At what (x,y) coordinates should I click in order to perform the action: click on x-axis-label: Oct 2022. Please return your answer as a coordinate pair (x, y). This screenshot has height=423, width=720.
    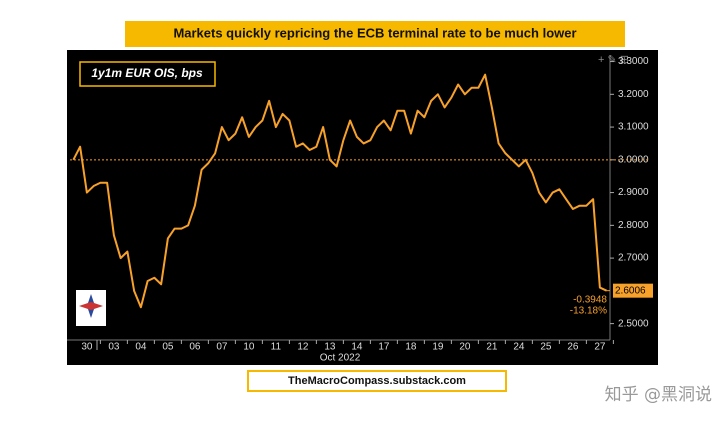
    Looking at the image, I should click on (340, 358).